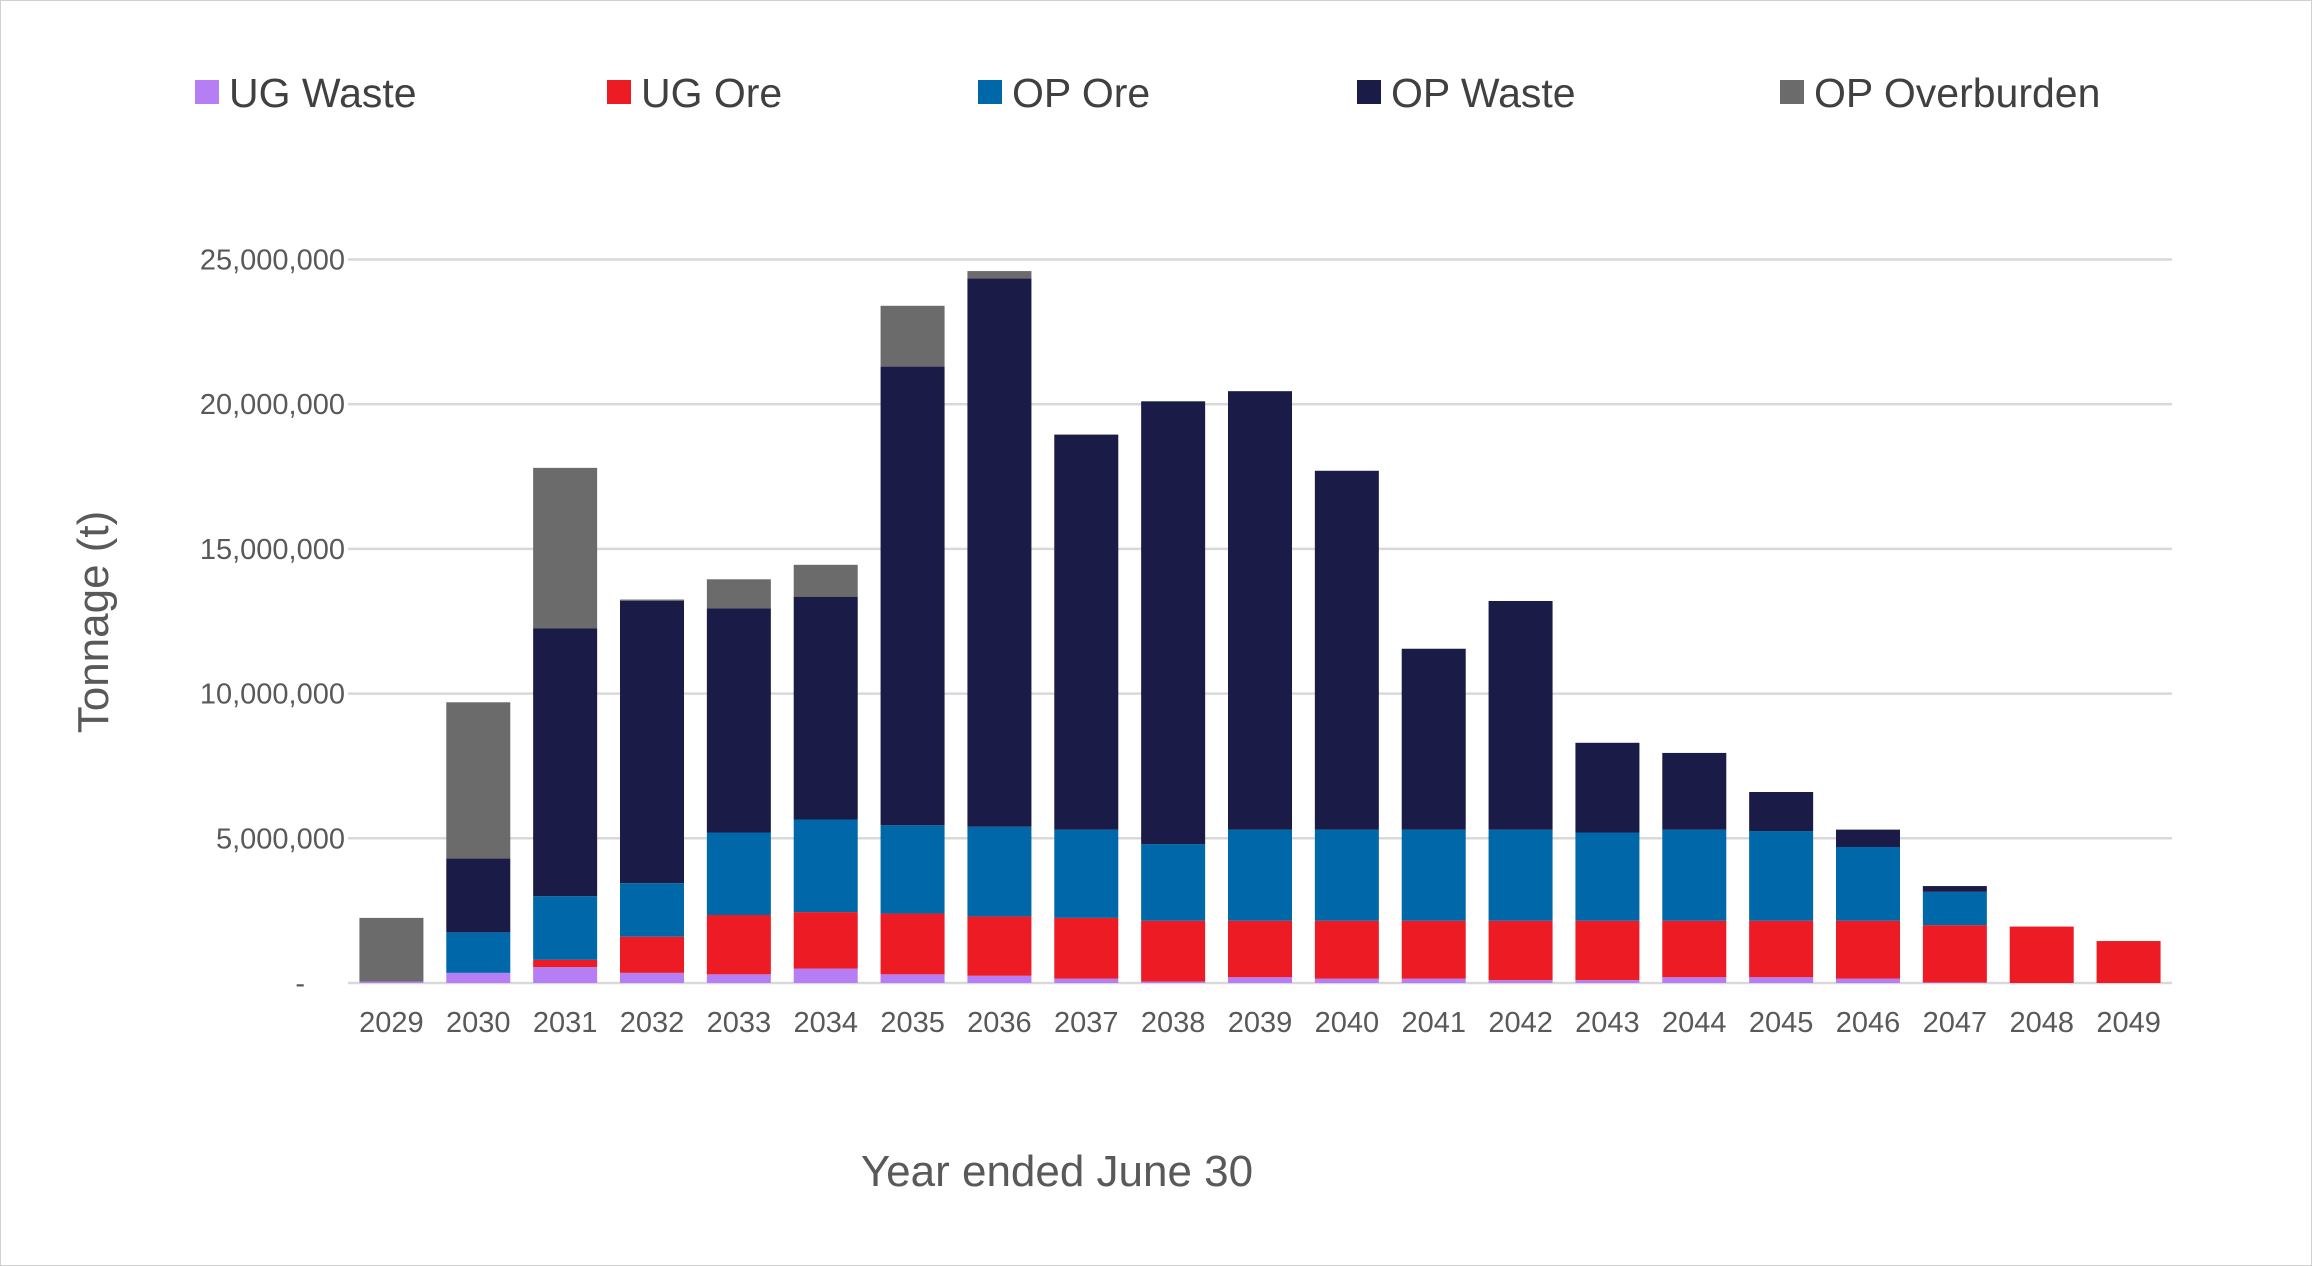 The height and width of the screenshot is (1266, 2312). I want to click on bar-segment-ug-waste-2042, so click(1520, 981).